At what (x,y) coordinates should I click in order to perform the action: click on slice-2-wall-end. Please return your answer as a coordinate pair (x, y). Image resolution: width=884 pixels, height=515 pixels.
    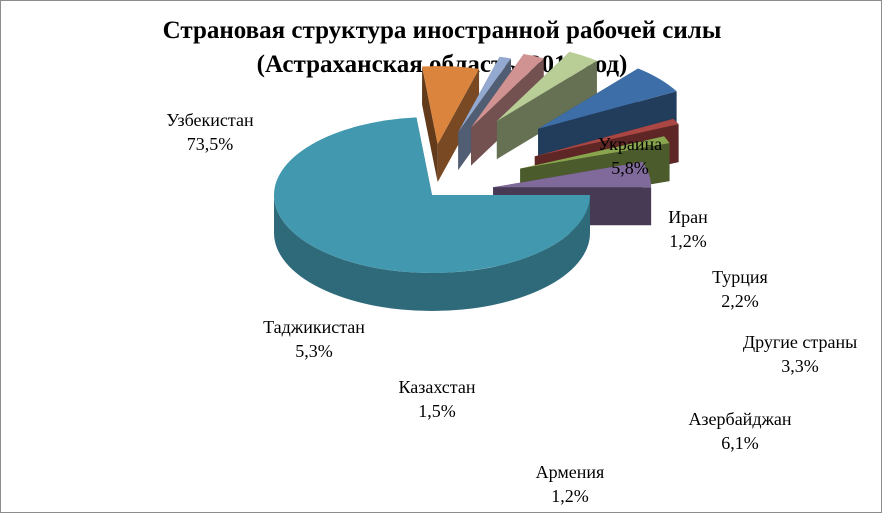
    Looking at the image, I should click on (458, 125).